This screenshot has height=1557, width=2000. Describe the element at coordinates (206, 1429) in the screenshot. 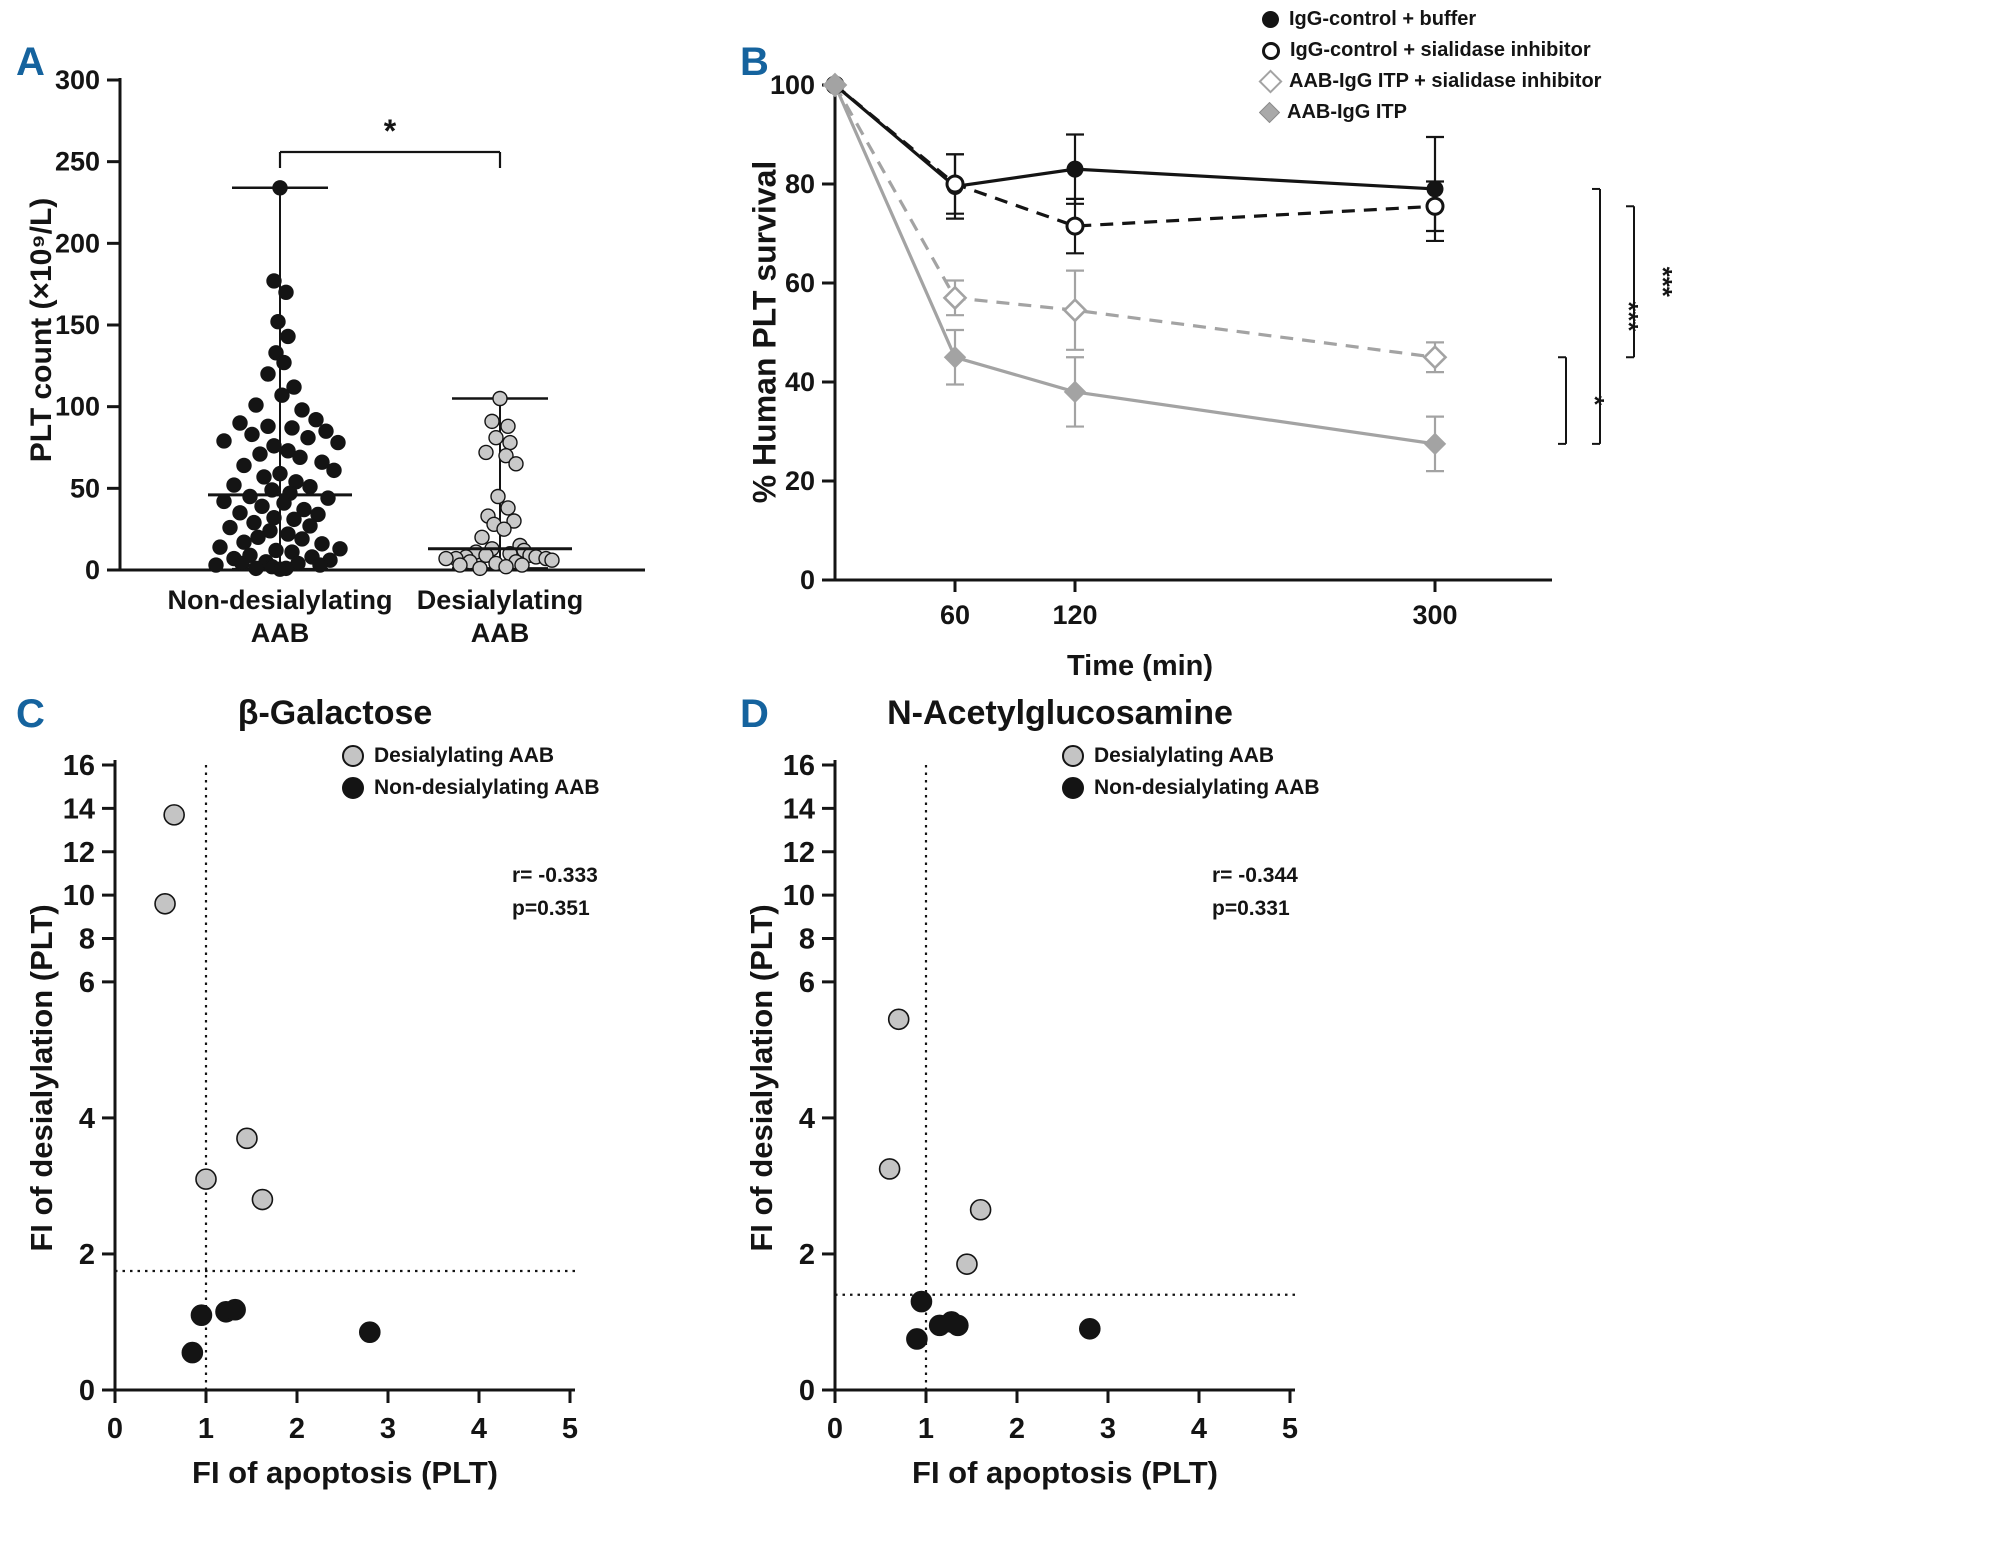

I see `x-tick-label: 1` at that location.